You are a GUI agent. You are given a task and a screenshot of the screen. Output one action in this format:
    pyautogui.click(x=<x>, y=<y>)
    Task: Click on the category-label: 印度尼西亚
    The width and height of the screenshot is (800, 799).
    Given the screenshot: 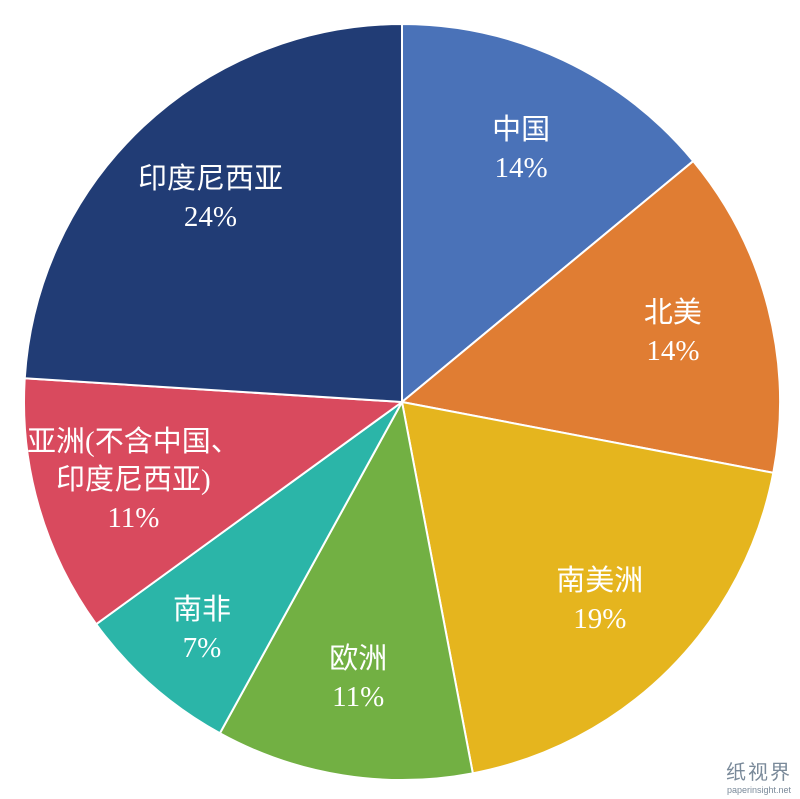 What is the action you would take?
    pyautogui.click(x=211, y=179)
    